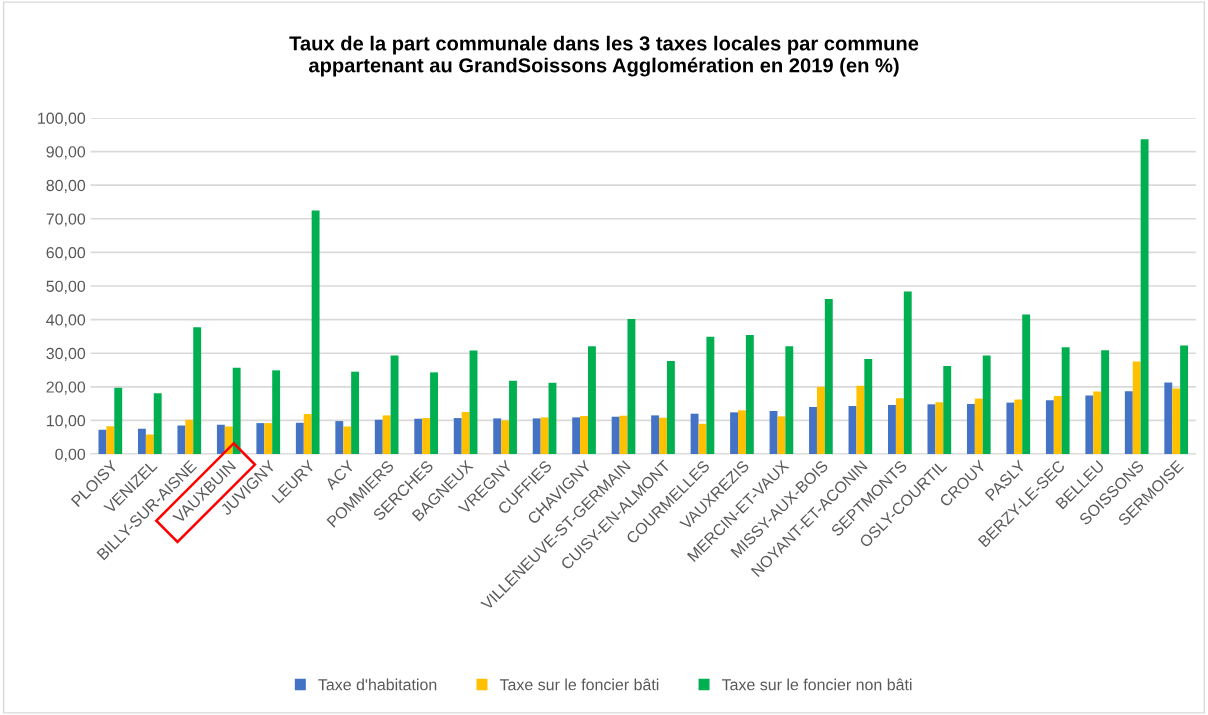 This screenshot has height=715, width=1208. I want to click on y-tick-label: 10,00, so click(66, 422).